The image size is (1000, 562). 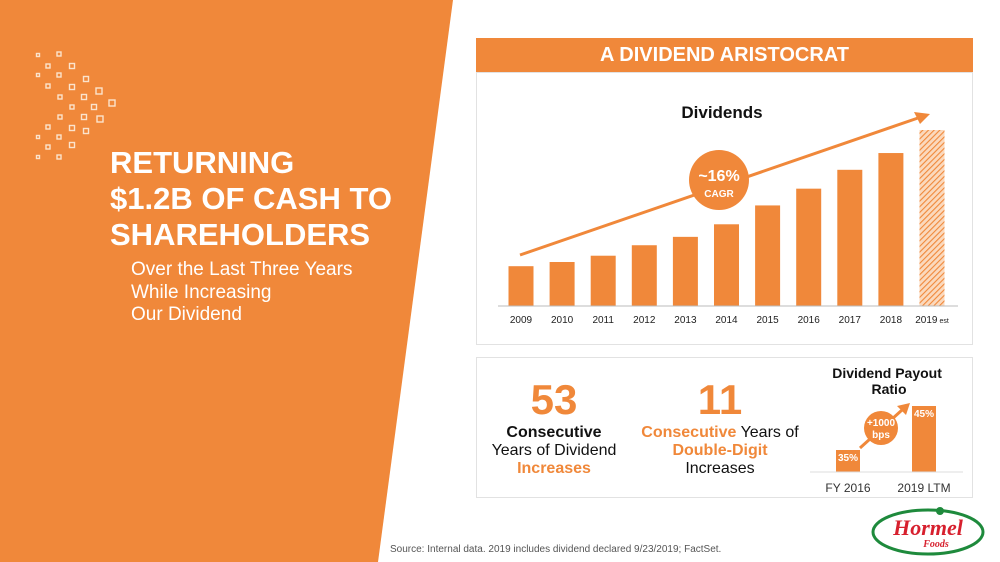 What do you see at coordinates (685, 320) in the screenshot?
I see `x-tick-label: 2013` at bounding box center [685, 320].